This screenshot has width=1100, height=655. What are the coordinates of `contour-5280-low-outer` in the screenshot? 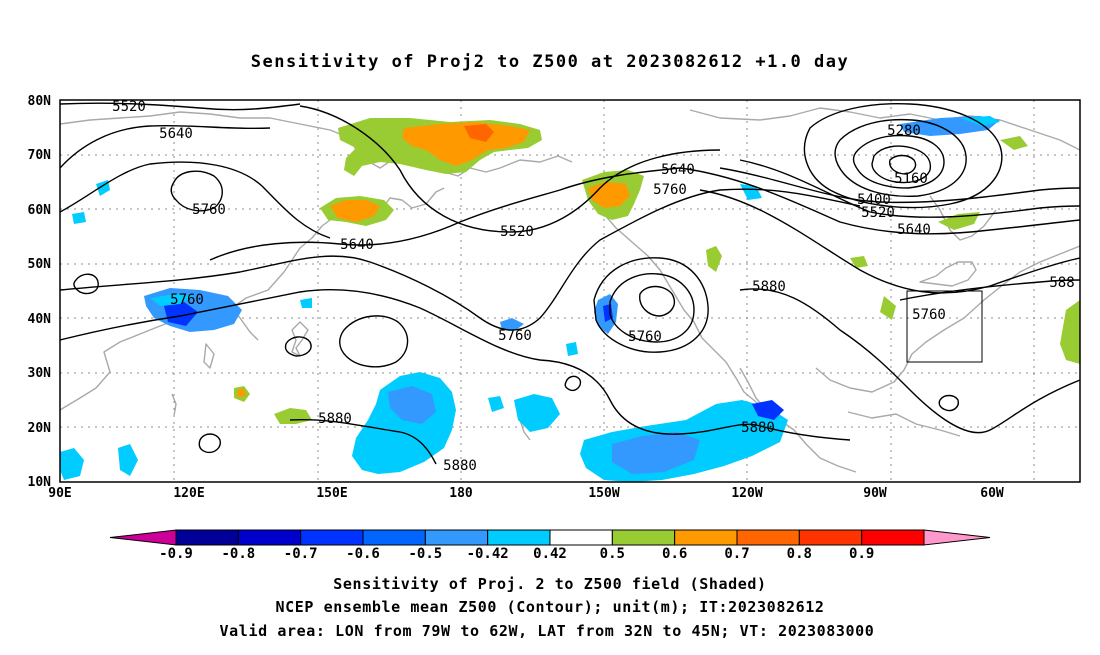 It's located at (903, 156).